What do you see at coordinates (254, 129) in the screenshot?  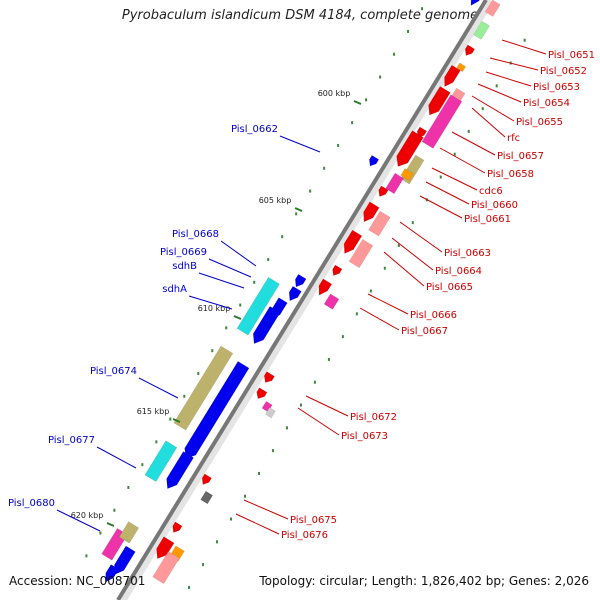 I see `gene-label-left: Pisl_0662` at bounding box center [254, 129].